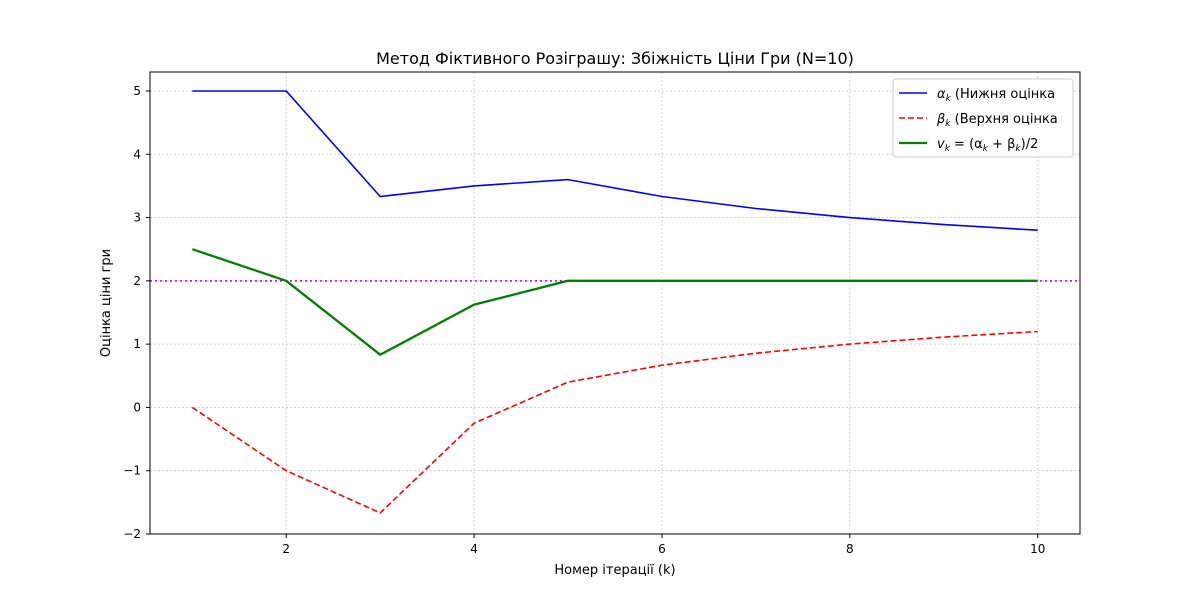  Describe the element at coordinates (850, 549) in the screenshot. I see `x-tick-label: 8` at that location.